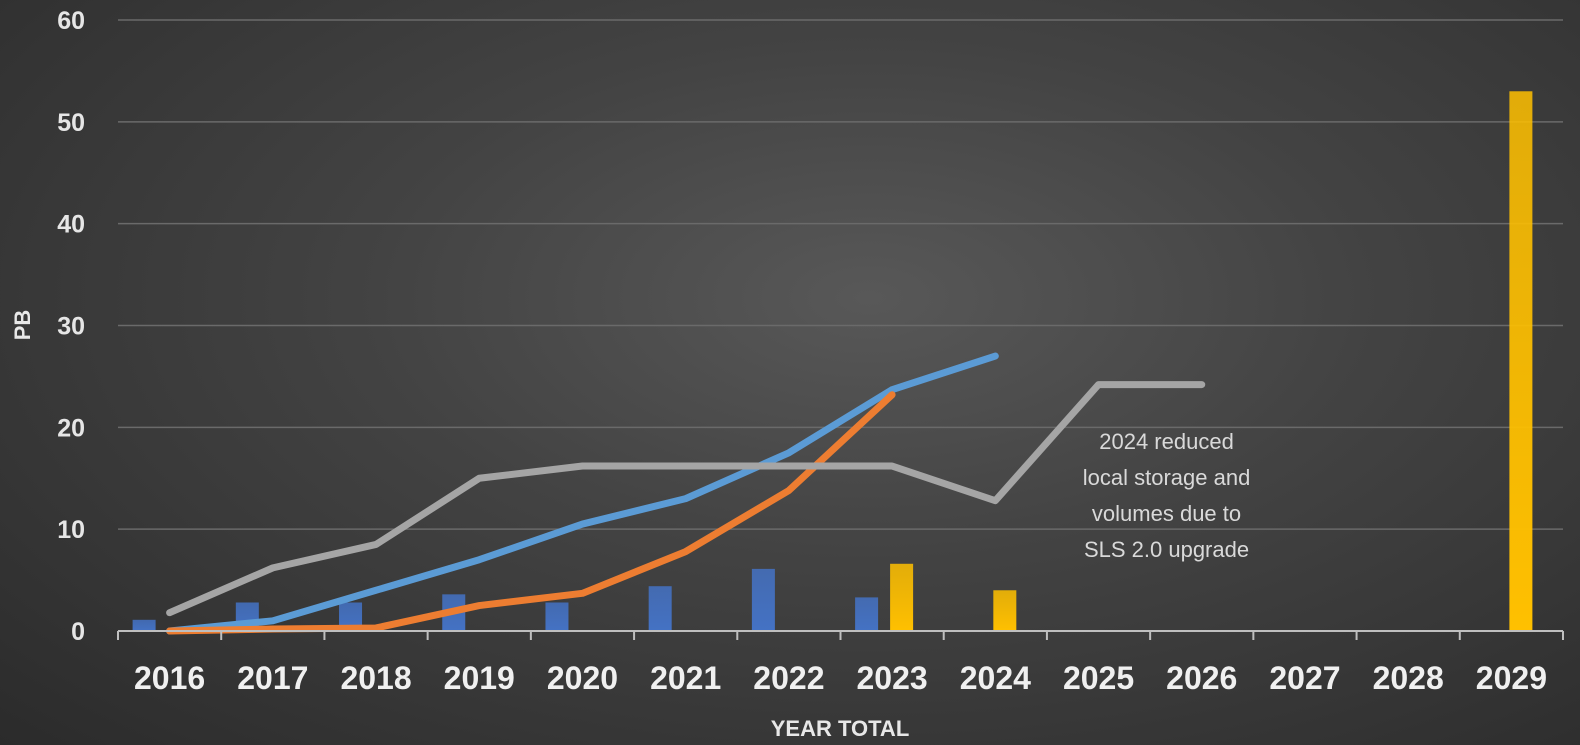 The height and width of the screenshot is (745, 1580). What do you see at coordinates (71, 21) in the screenshot?
I see `y-tick-label: 60` at bounding box center [71, 21].